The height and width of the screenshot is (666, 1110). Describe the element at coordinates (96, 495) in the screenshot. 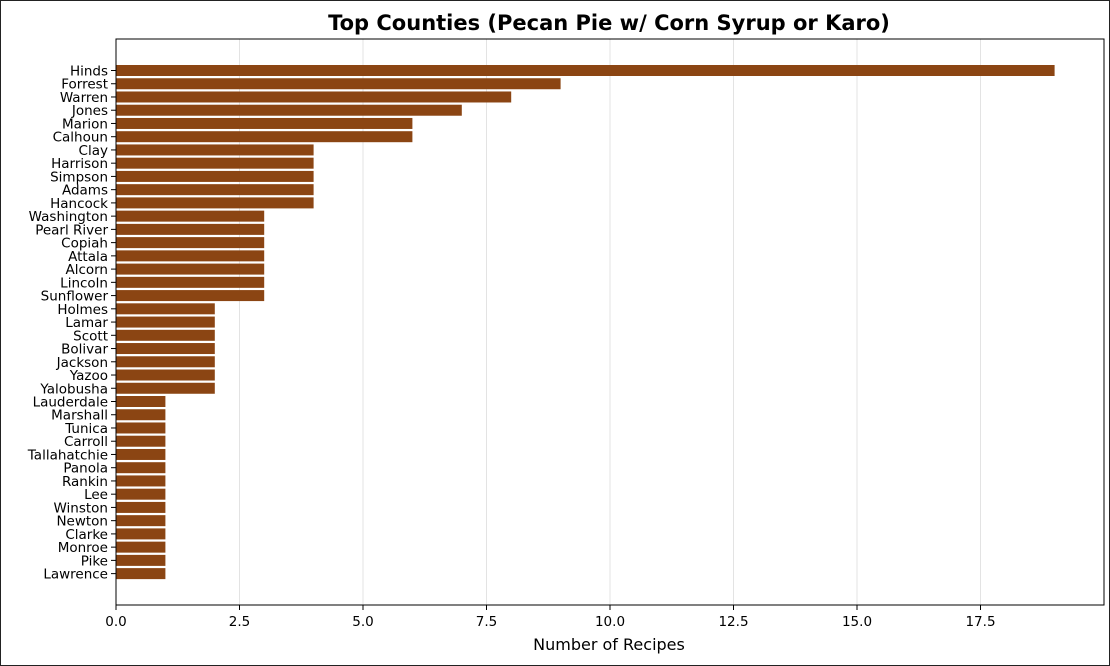

I see `y-tick-label: Lee` at that location.